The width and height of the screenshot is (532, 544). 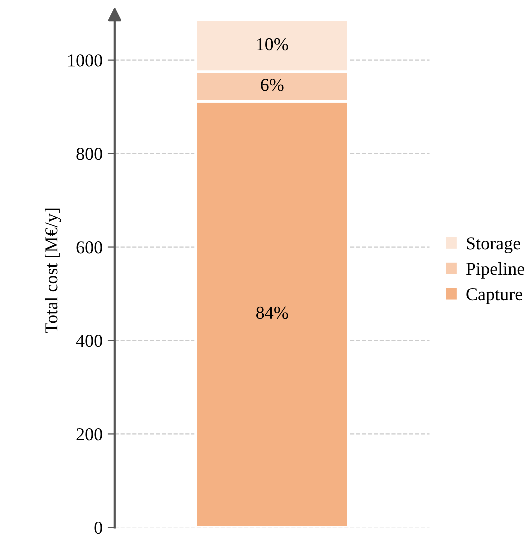 I want to click on y-tick-label: 0, so click(x=98, y=528).